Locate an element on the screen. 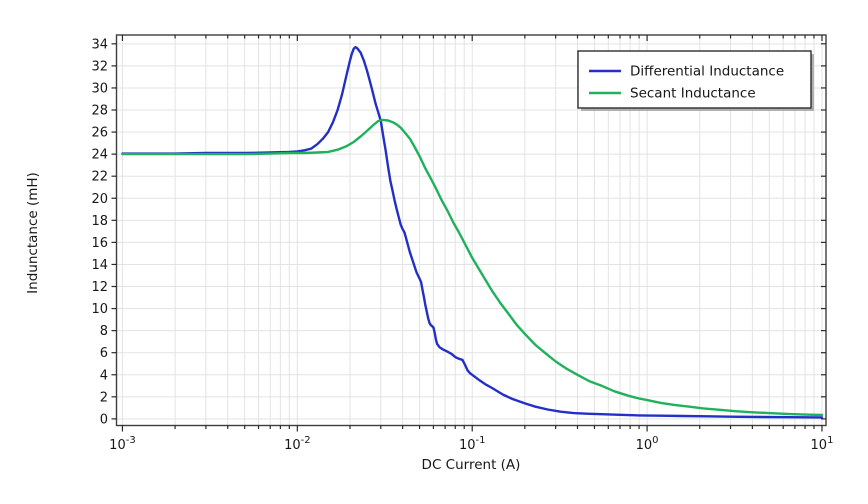 This screenshot has width=868, height=504. x-tick-label: 10⁻¹ is located at coordinates (472, 444).